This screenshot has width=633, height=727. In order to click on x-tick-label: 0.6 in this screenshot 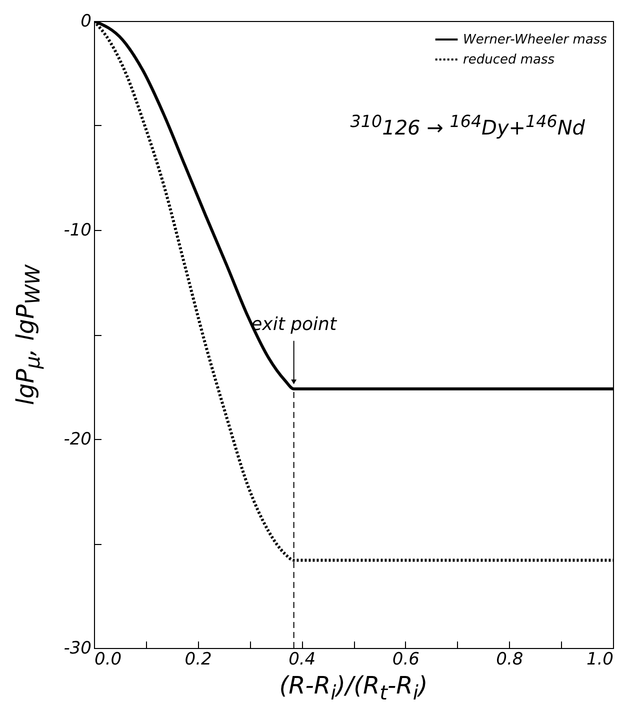, I will do `click(406, 660)`.